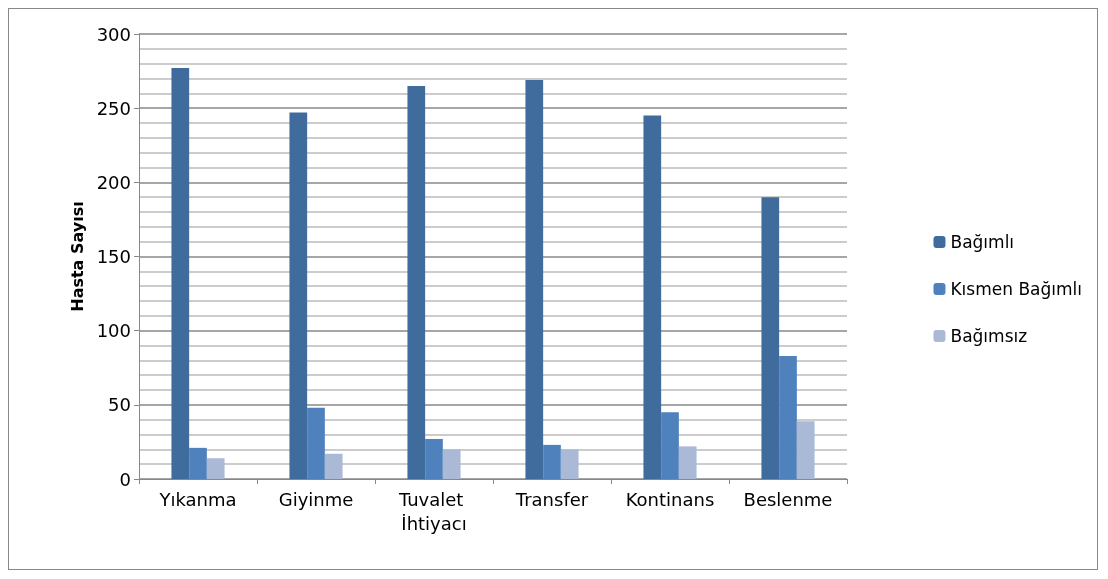  I want to click on x-tick-label: Transfer, so click(551, 499).